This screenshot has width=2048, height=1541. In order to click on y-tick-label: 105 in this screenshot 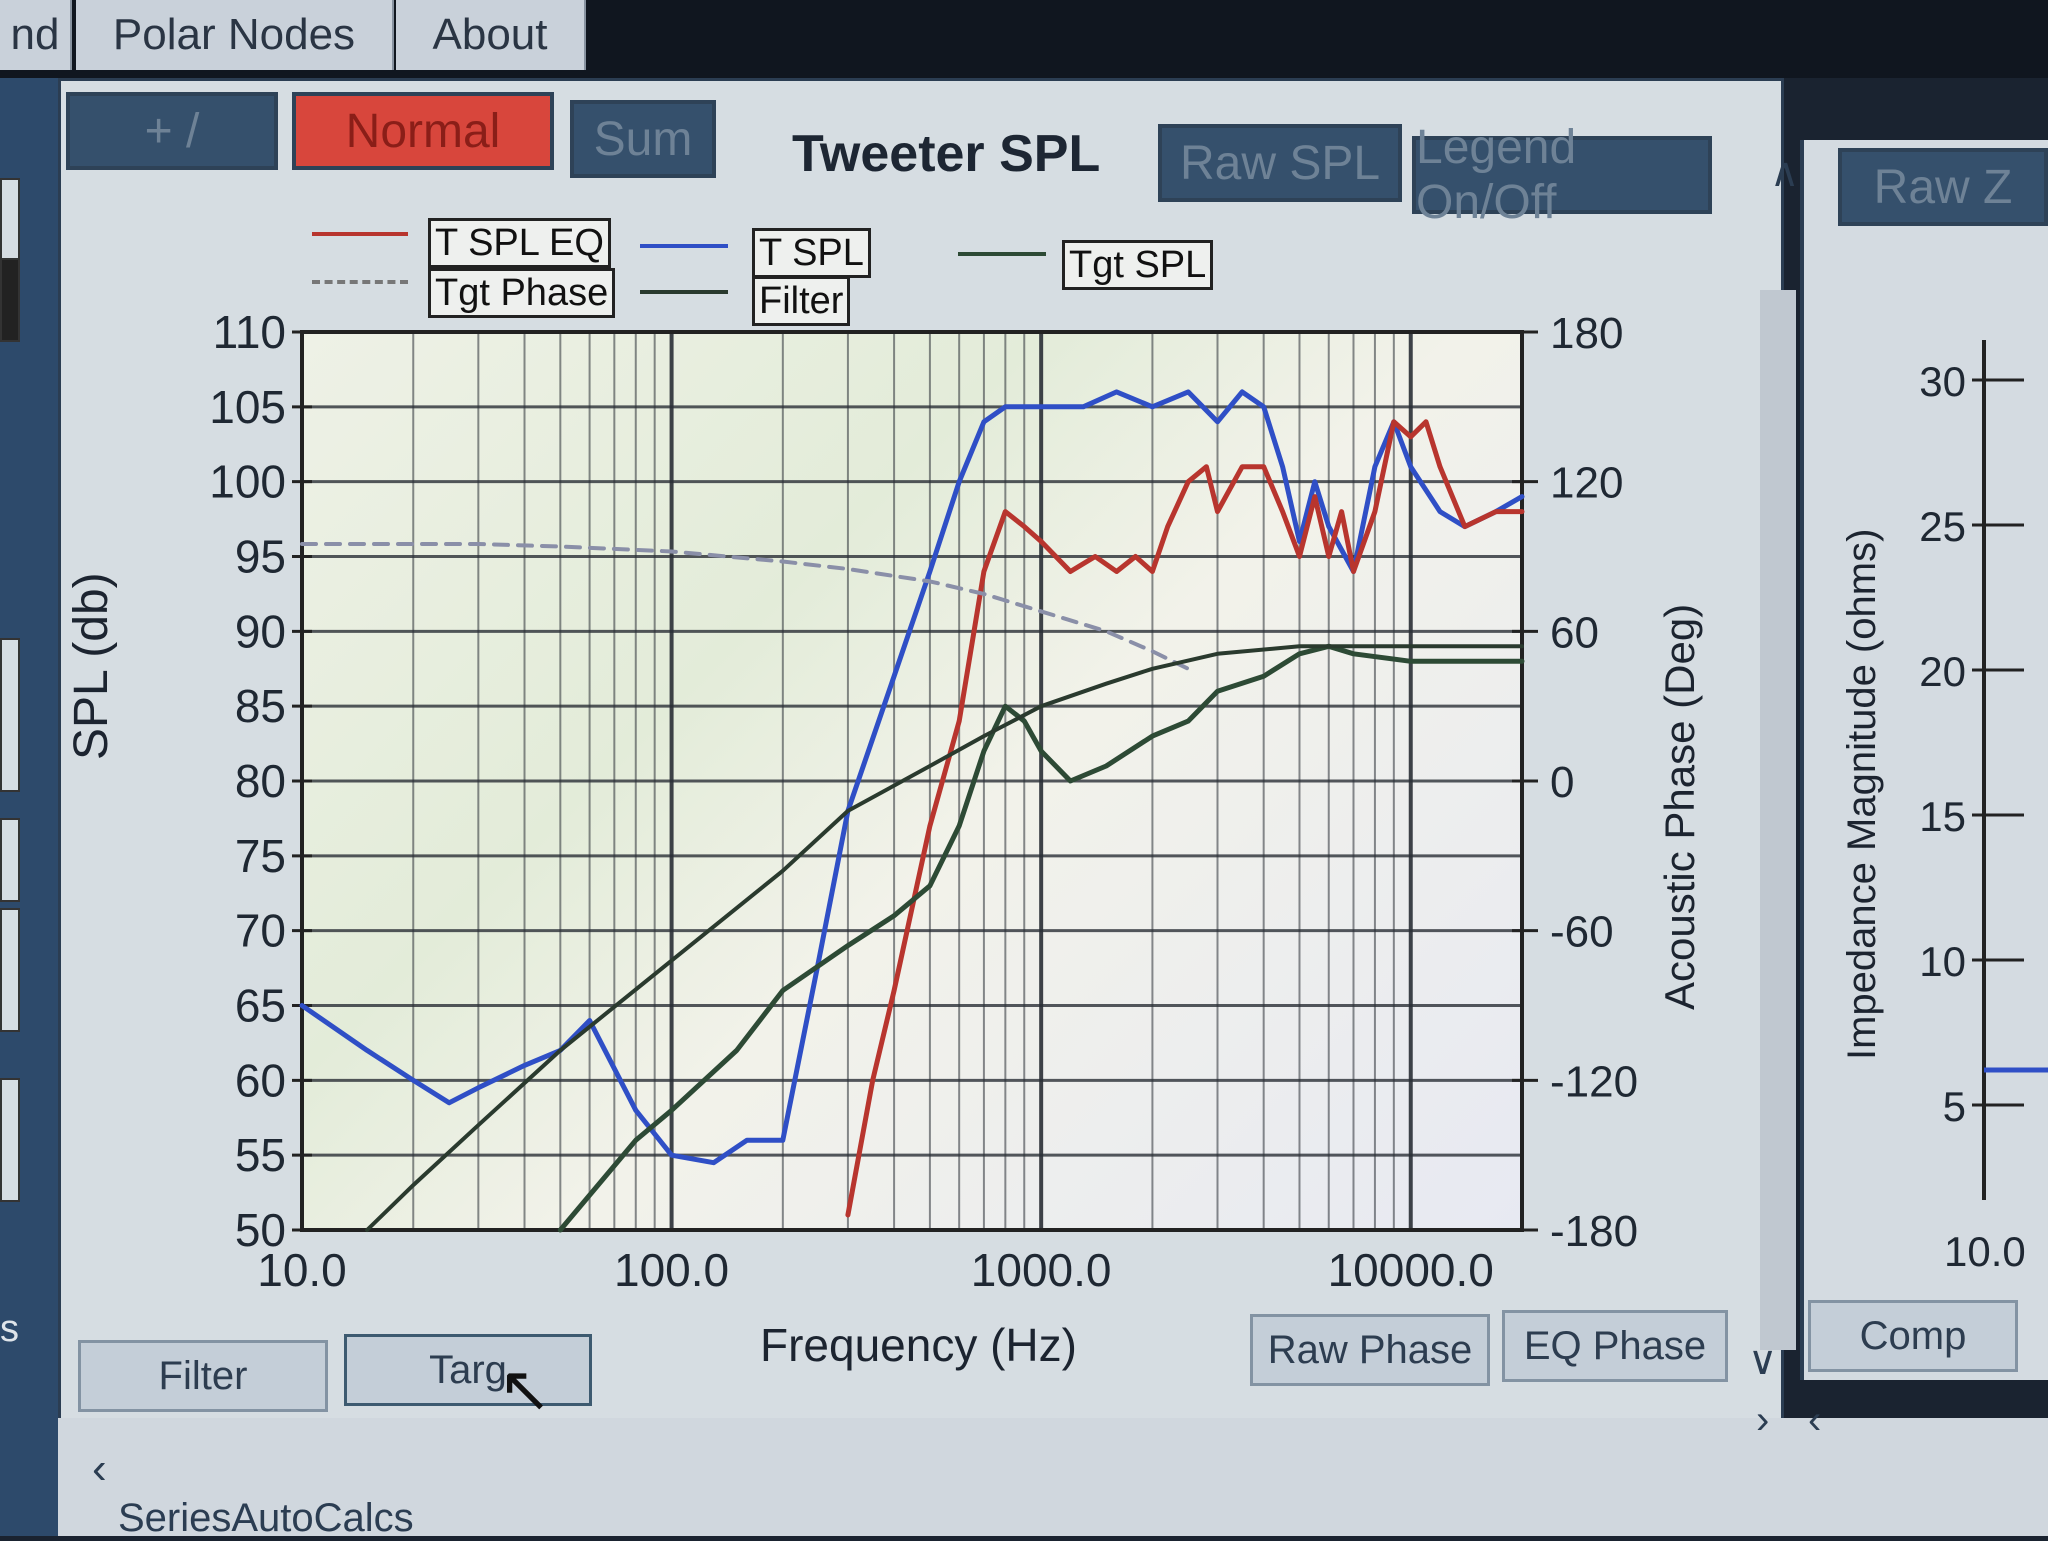, I will do `click(247, 407)`.